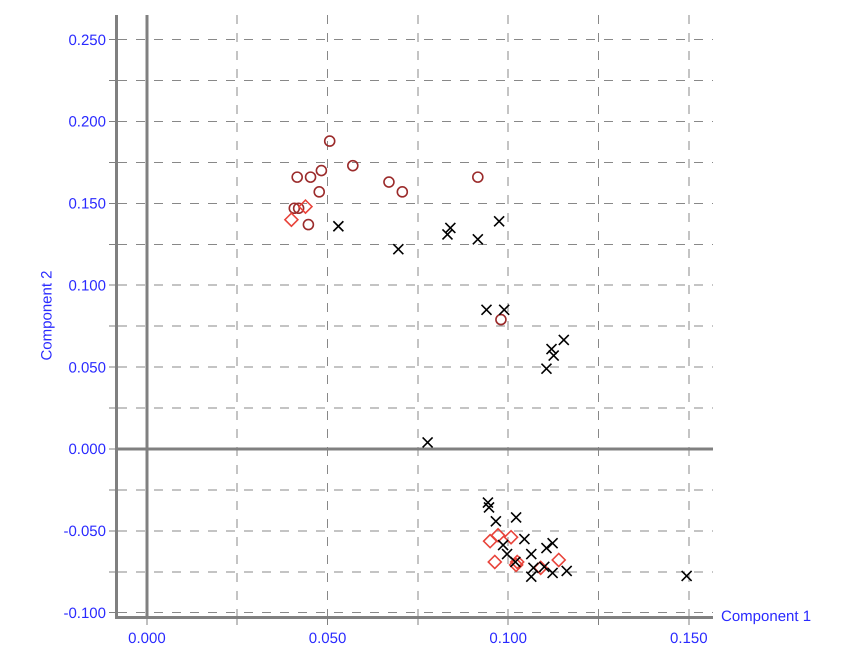 This screenshot has height=659, width=849. What do you see at coordinates (47, 315) in the screenshot?
I see `y-axis-title: Component 2` at bounding box center [47, 315].